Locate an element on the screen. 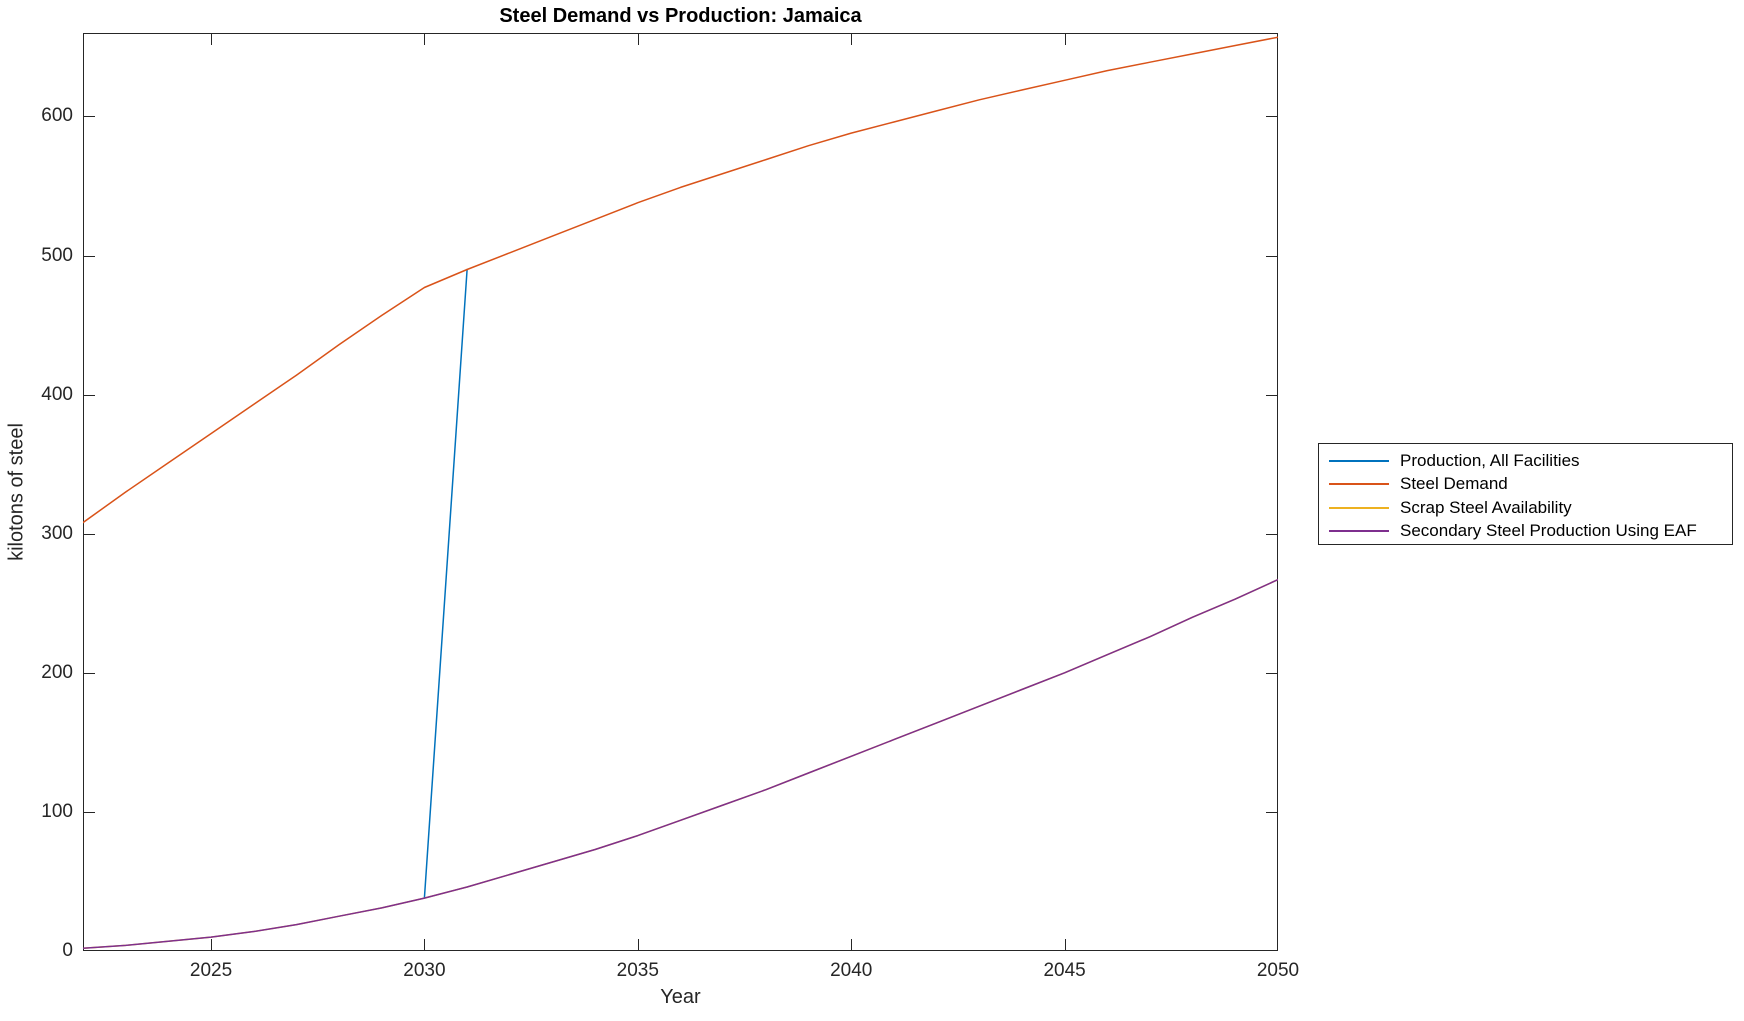 Image resolution: width=1744 pixels, height=1021 pixels. y-tick-label: 100 is located at coordinates (57, 811).